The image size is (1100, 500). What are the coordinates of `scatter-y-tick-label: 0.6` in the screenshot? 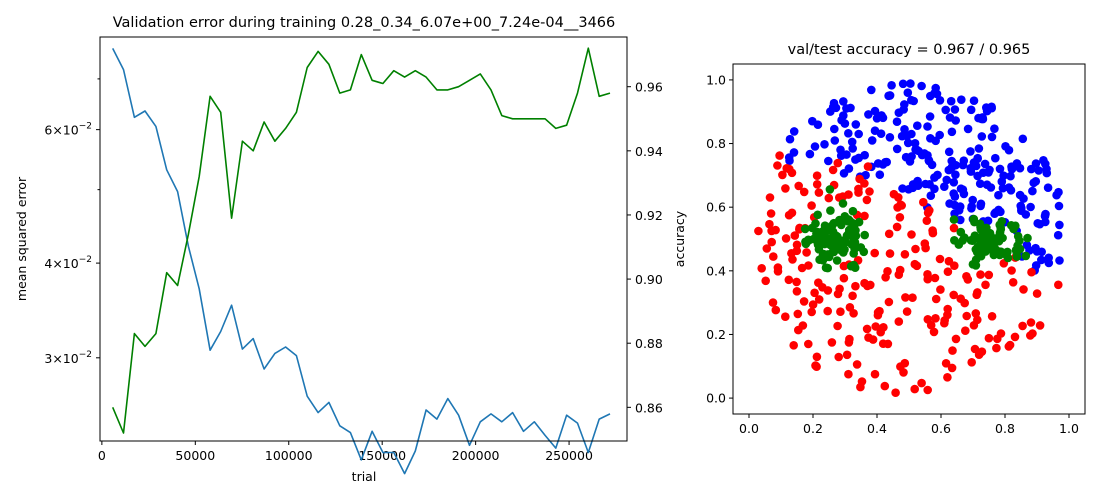 It's located at (716, 207).